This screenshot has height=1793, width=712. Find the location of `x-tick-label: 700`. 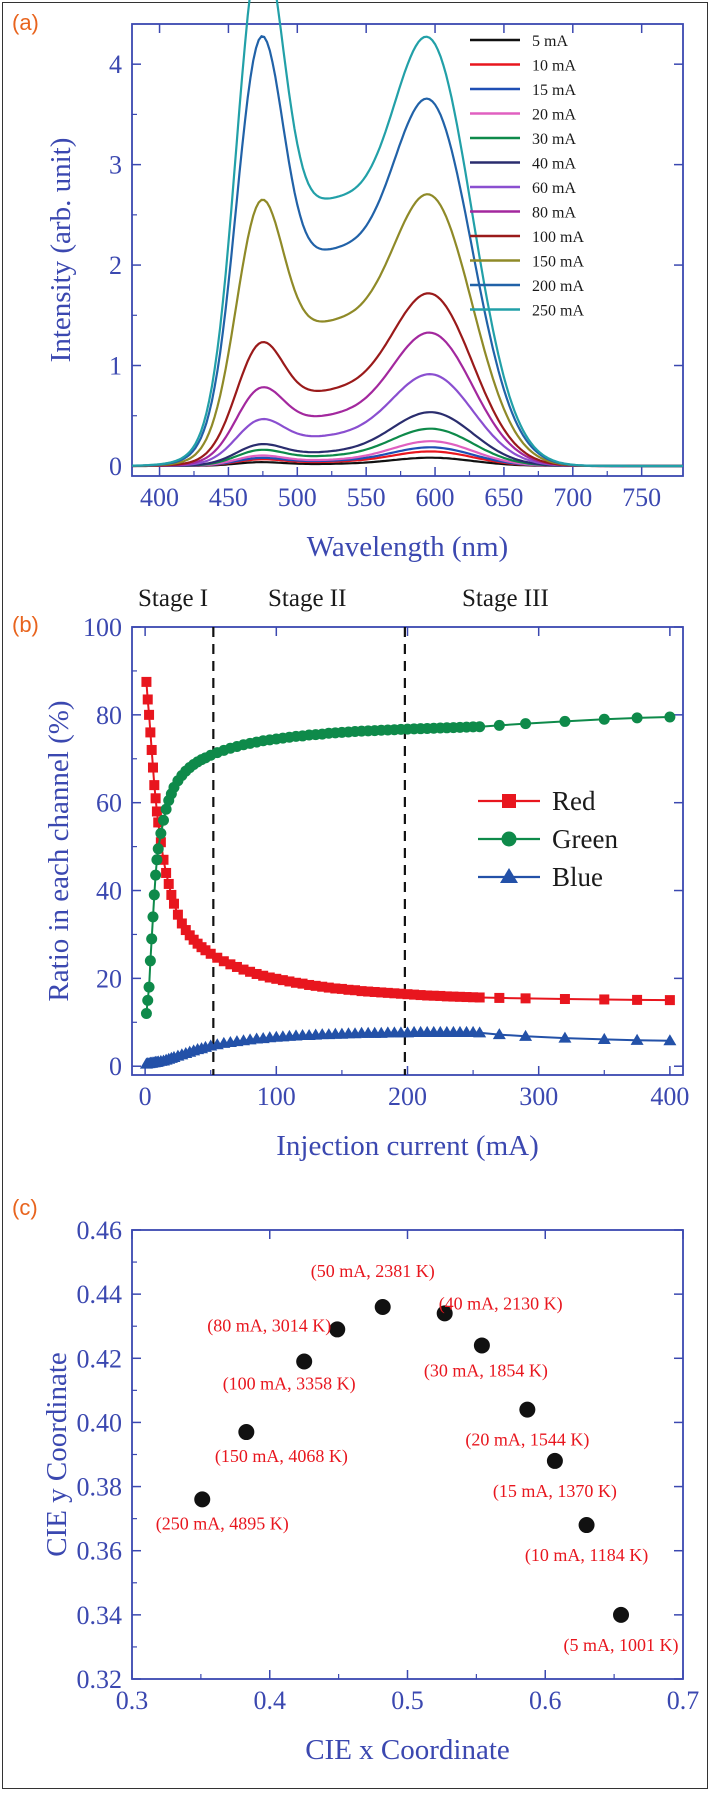

x-tick-label: 700 is located at coordinates (572, 497).